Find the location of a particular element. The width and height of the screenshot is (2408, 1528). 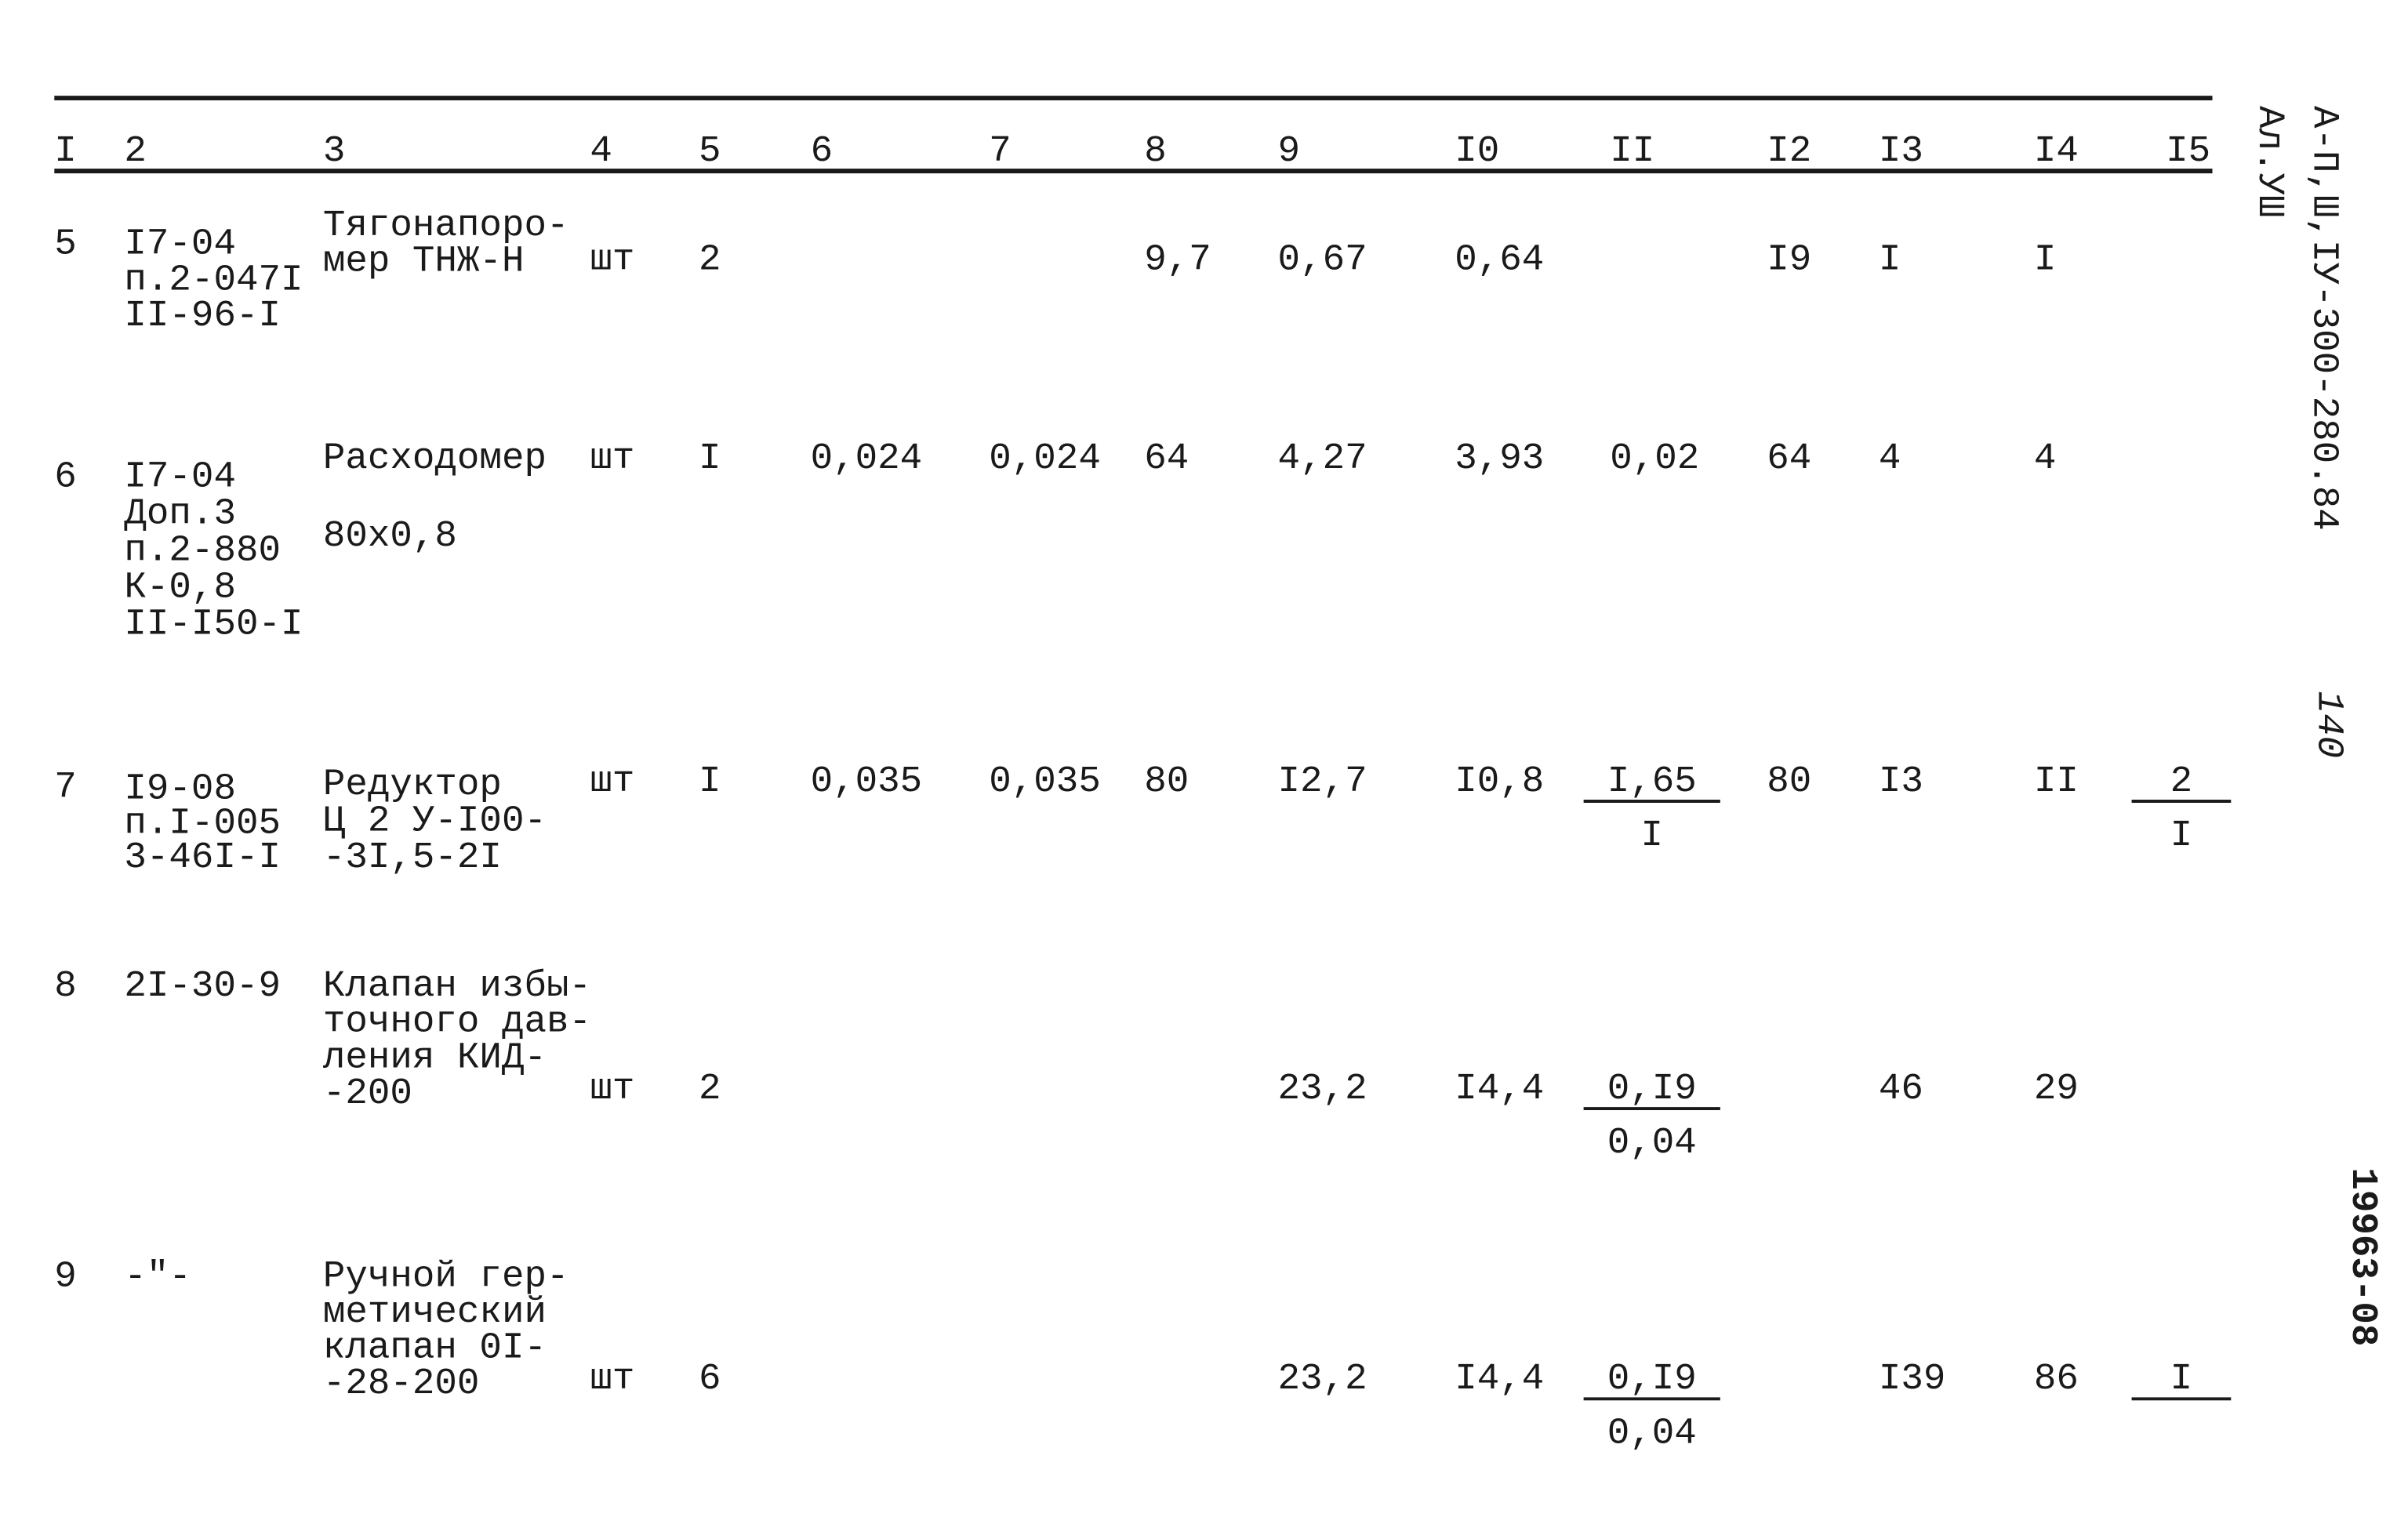

document-code: А-П,Ш,IУ-300-280.84 is located at coordinates (2324, 318).